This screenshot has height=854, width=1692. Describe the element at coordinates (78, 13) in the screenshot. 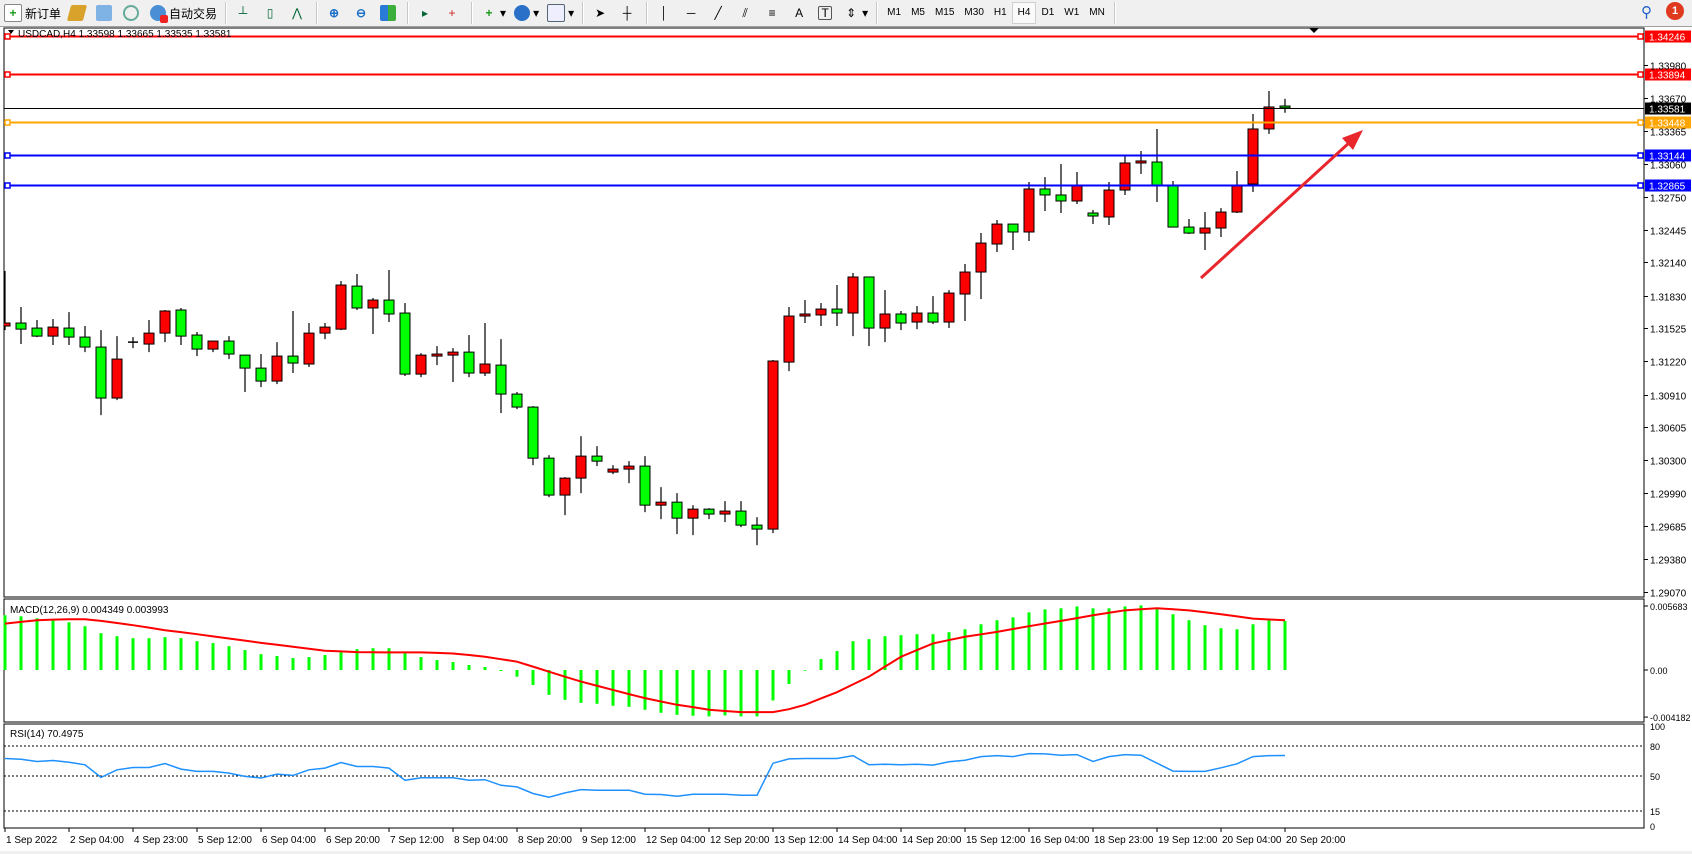

I see `market-watch-button` at that location.